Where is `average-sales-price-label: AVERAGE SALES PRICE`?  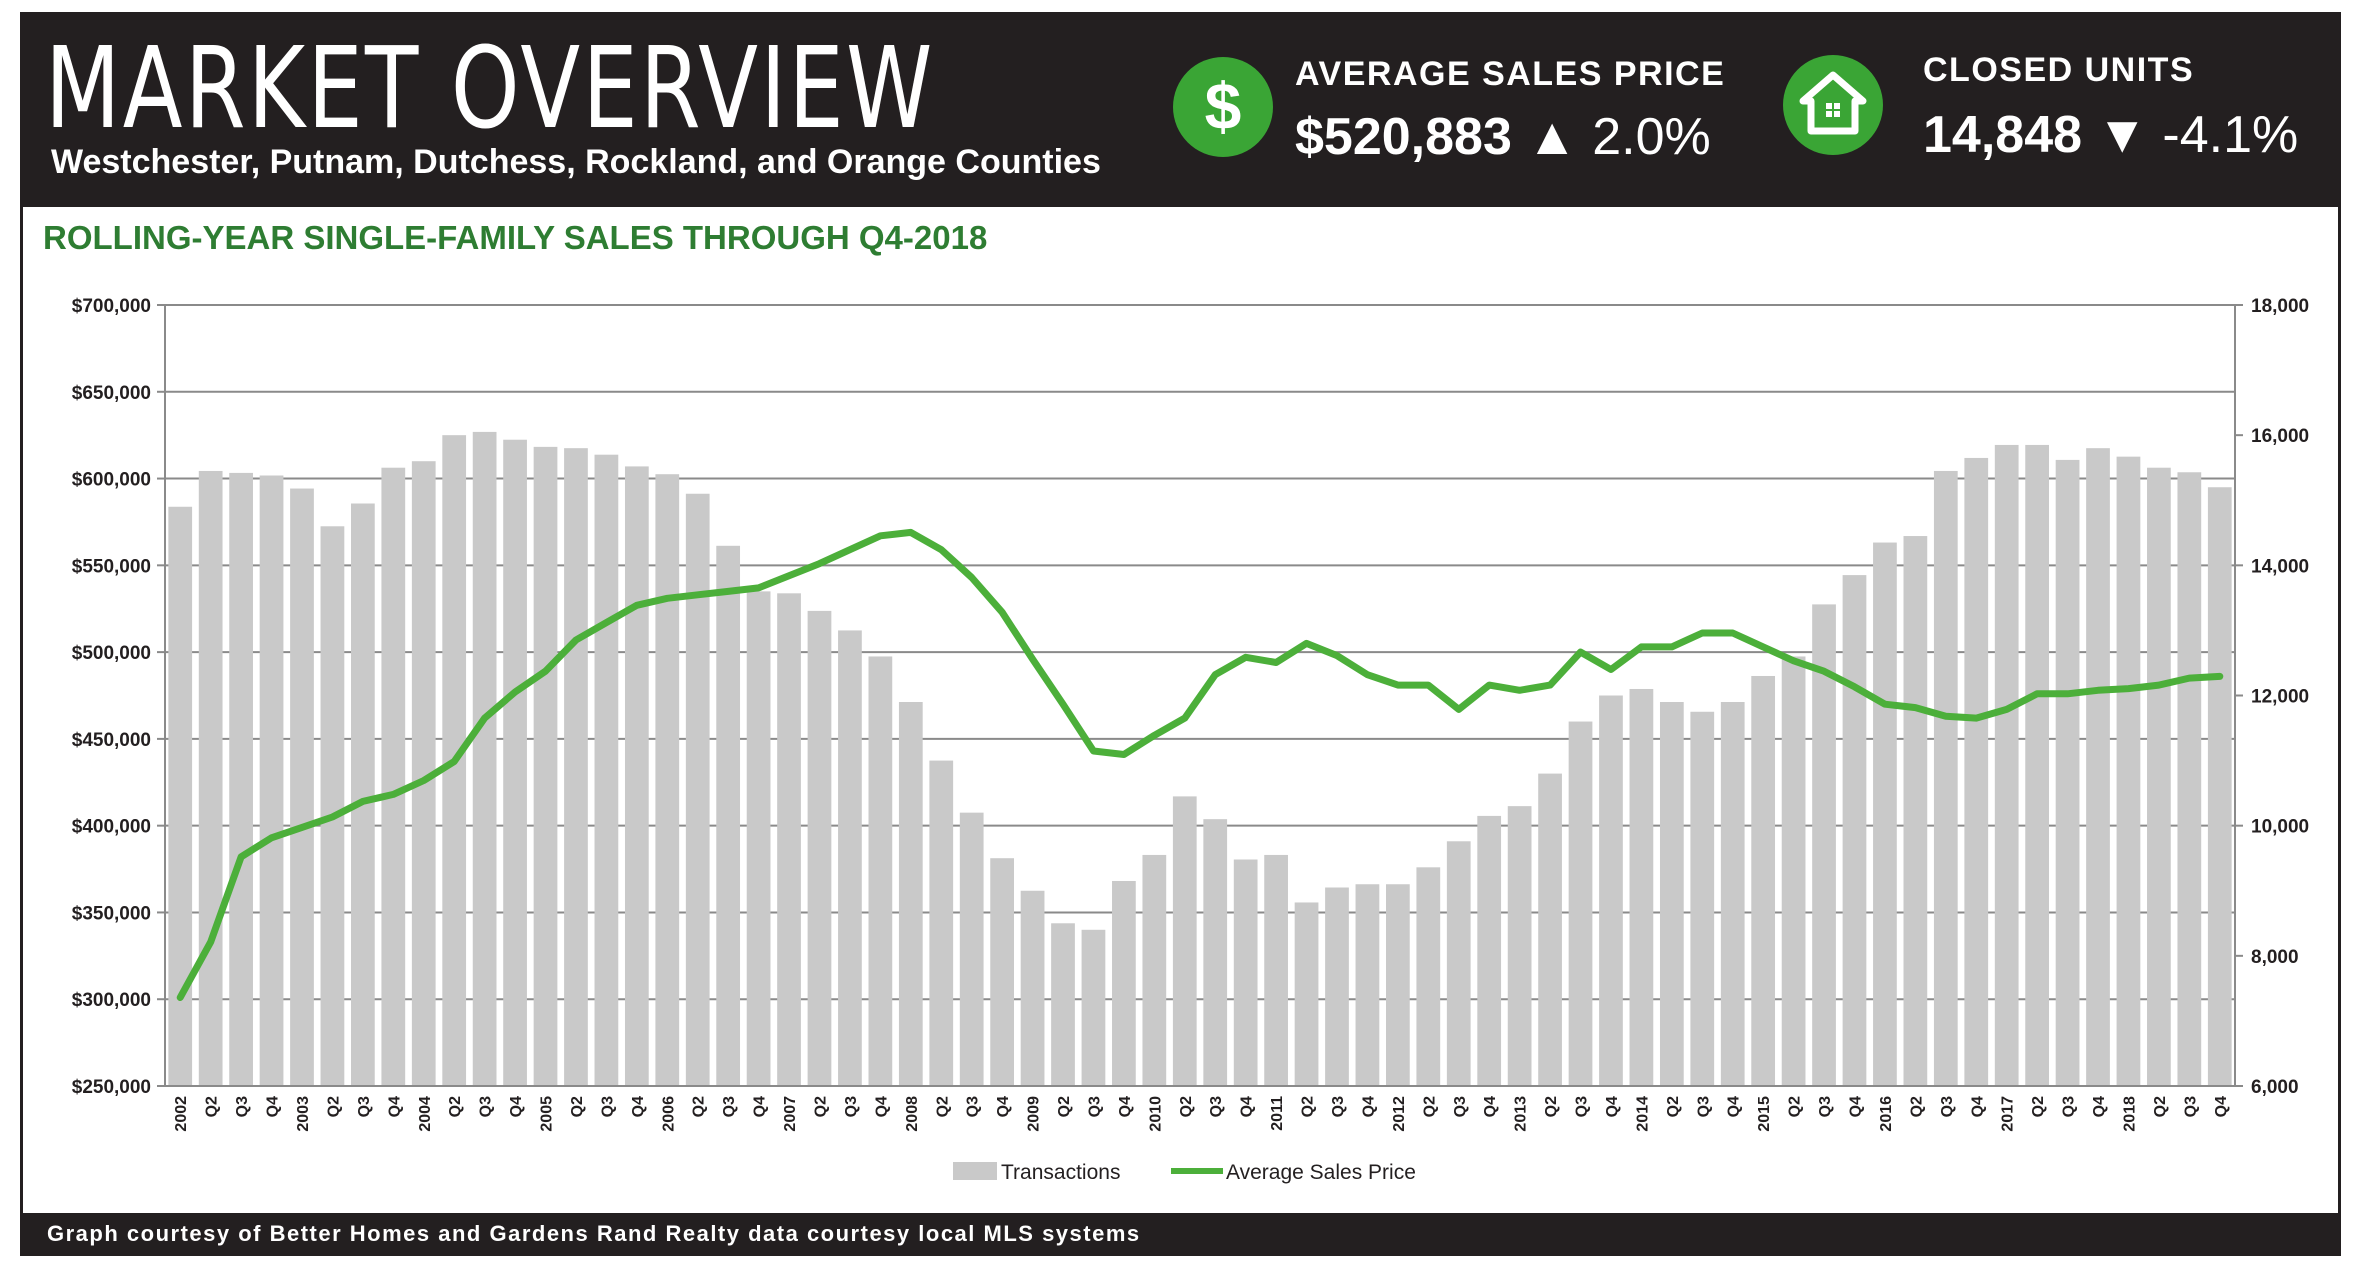 average-sales-price-label: AVERAGE SALES PRICE is located at coordinates (1510, 74).